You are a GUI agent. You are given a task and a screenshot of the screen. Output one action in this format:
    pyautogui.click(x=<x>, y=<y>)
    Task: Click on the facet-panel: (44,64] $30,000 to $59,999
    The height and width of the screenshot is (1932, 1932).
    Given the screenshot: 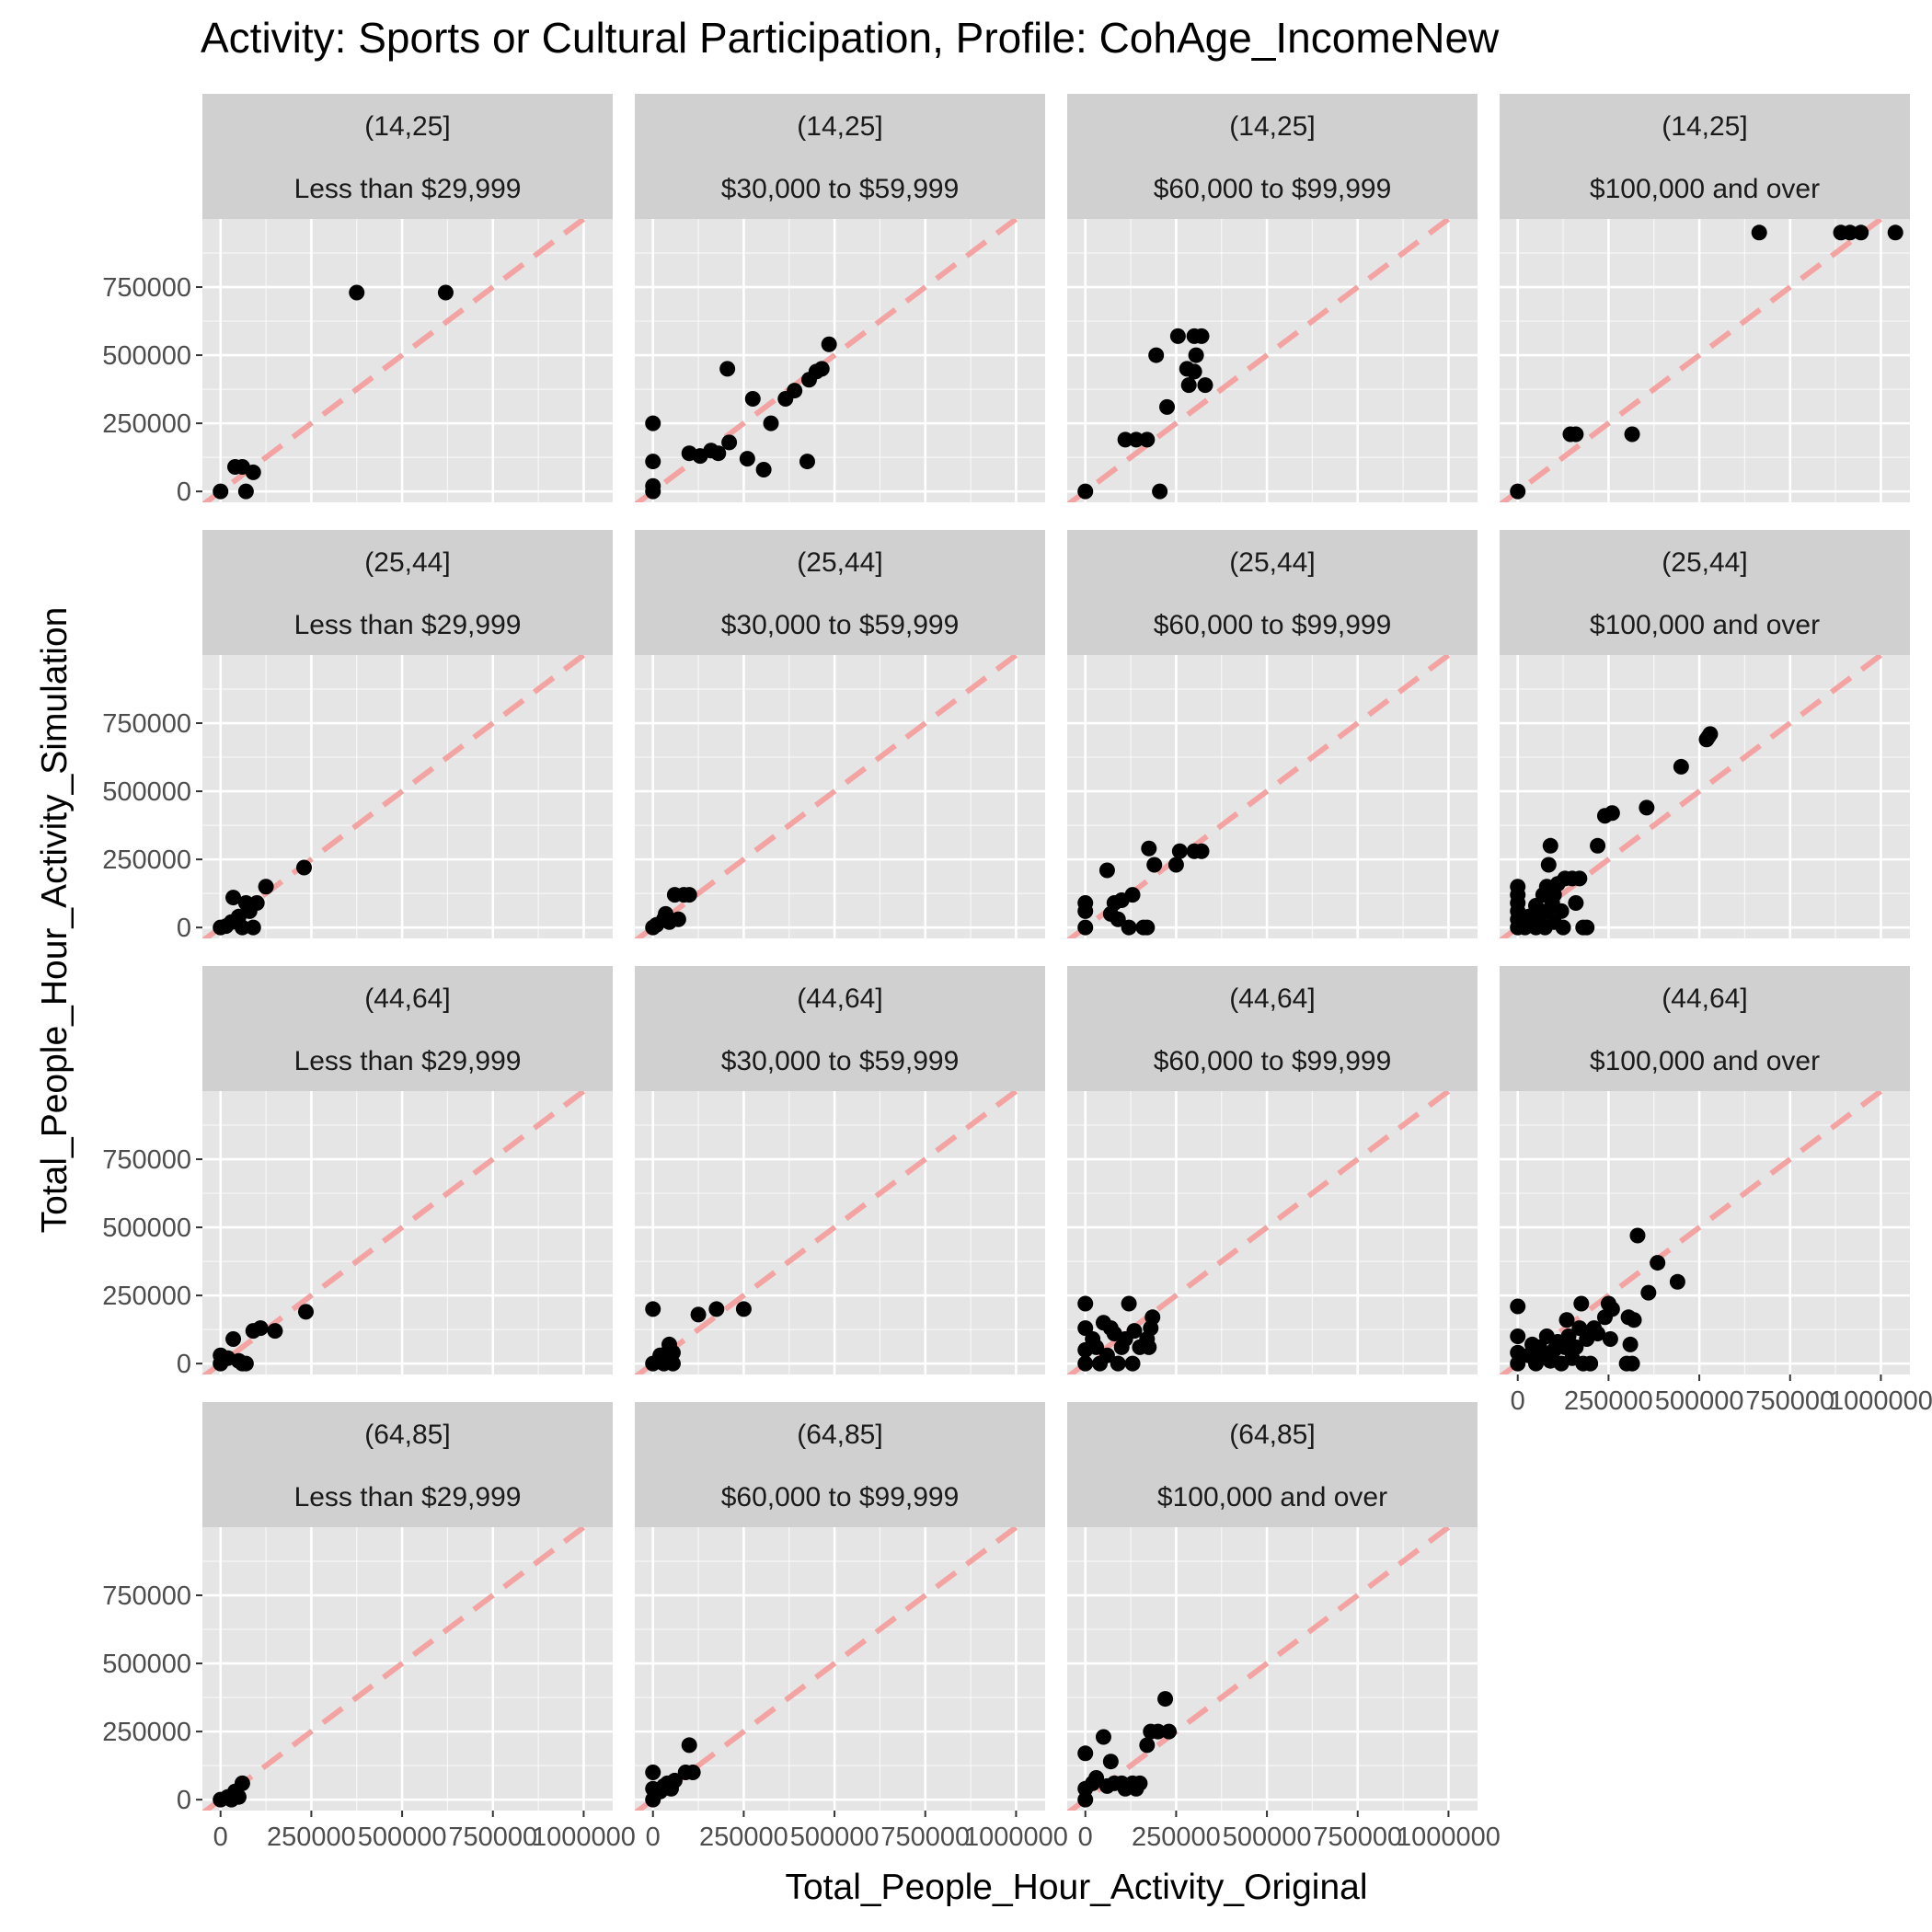 What is the action you would take?
    pyautogui.click(x=840, y=1170)
    